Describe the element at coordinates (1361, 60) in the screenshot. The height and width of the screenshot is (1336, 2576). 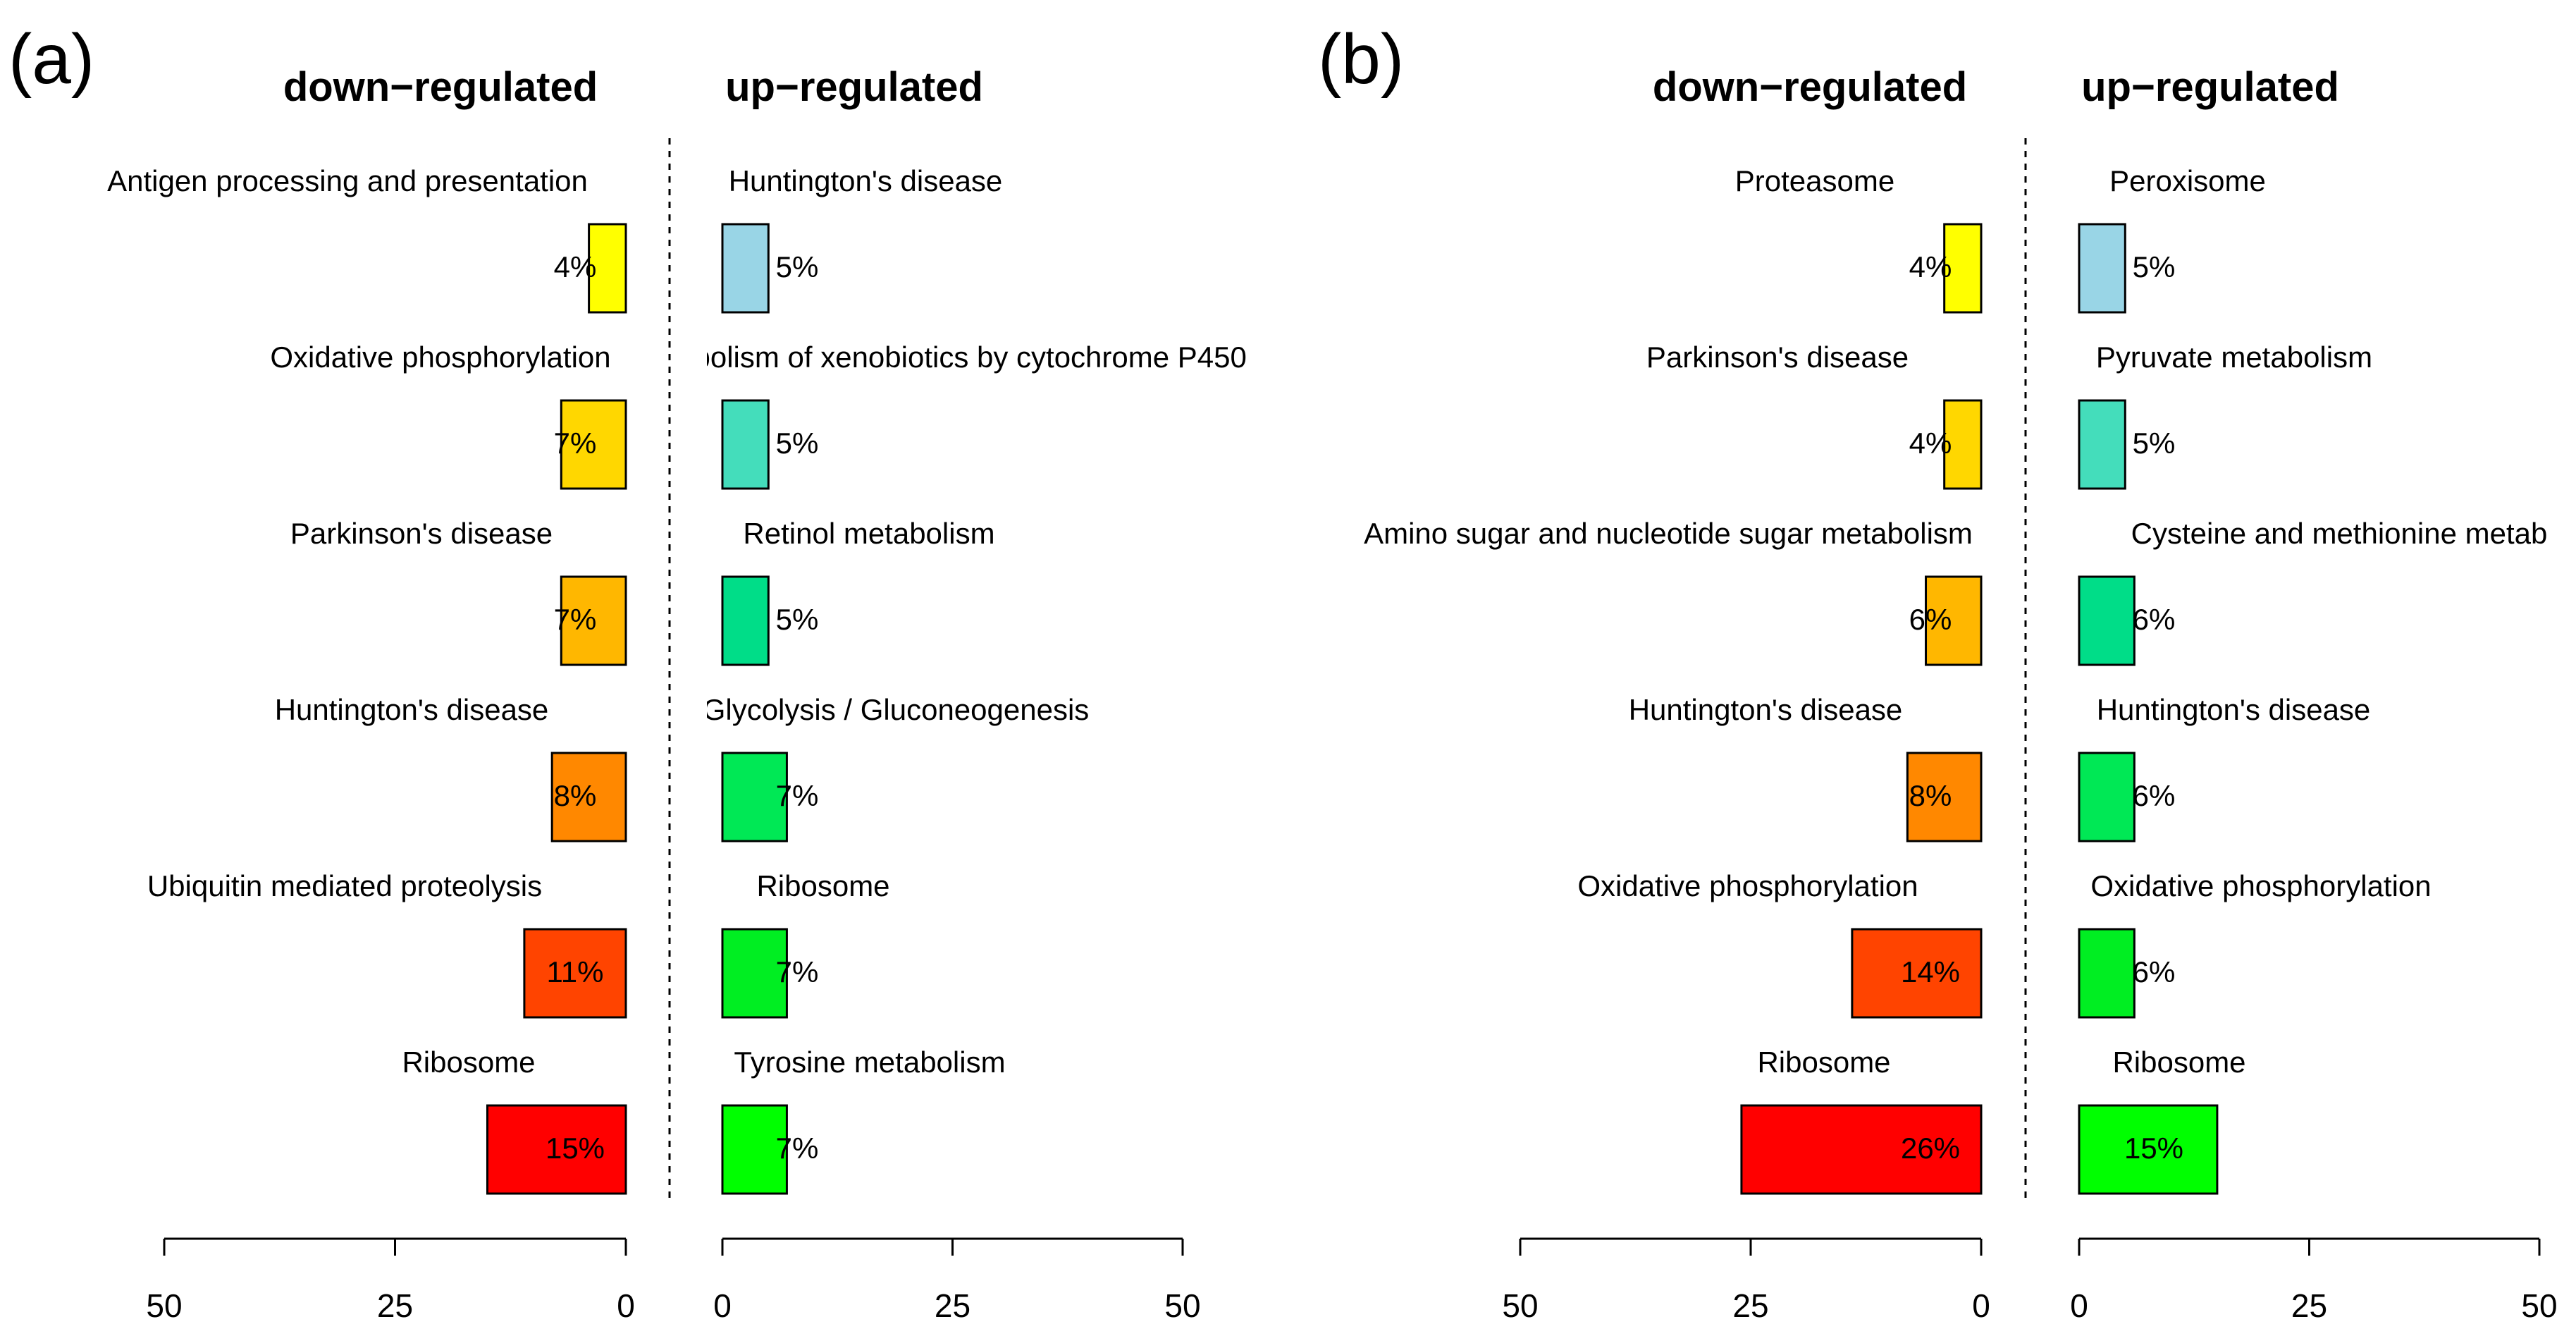
I see `panel-label: (b)` at that location.